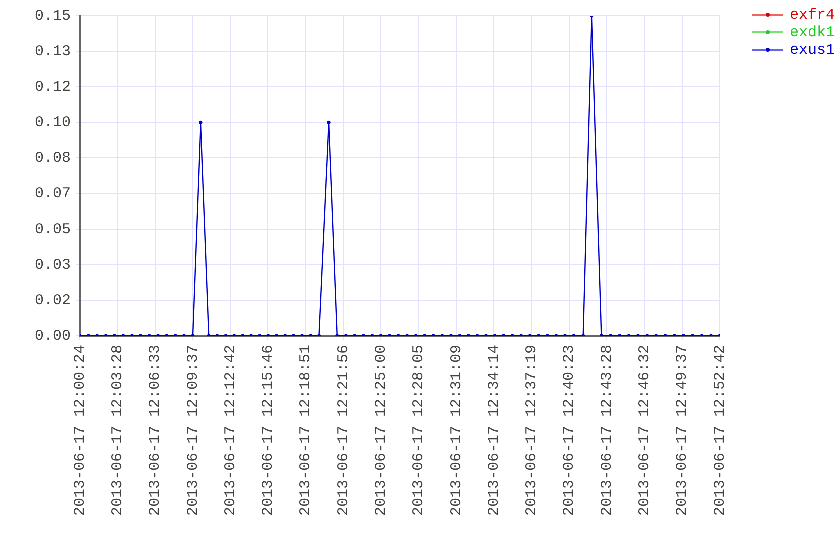  What do you see at coordinates (683, 430) in the screenshot?
I see `x-tick-label: 2013-06-17 12:49:37` at bounding box center [683, 430].